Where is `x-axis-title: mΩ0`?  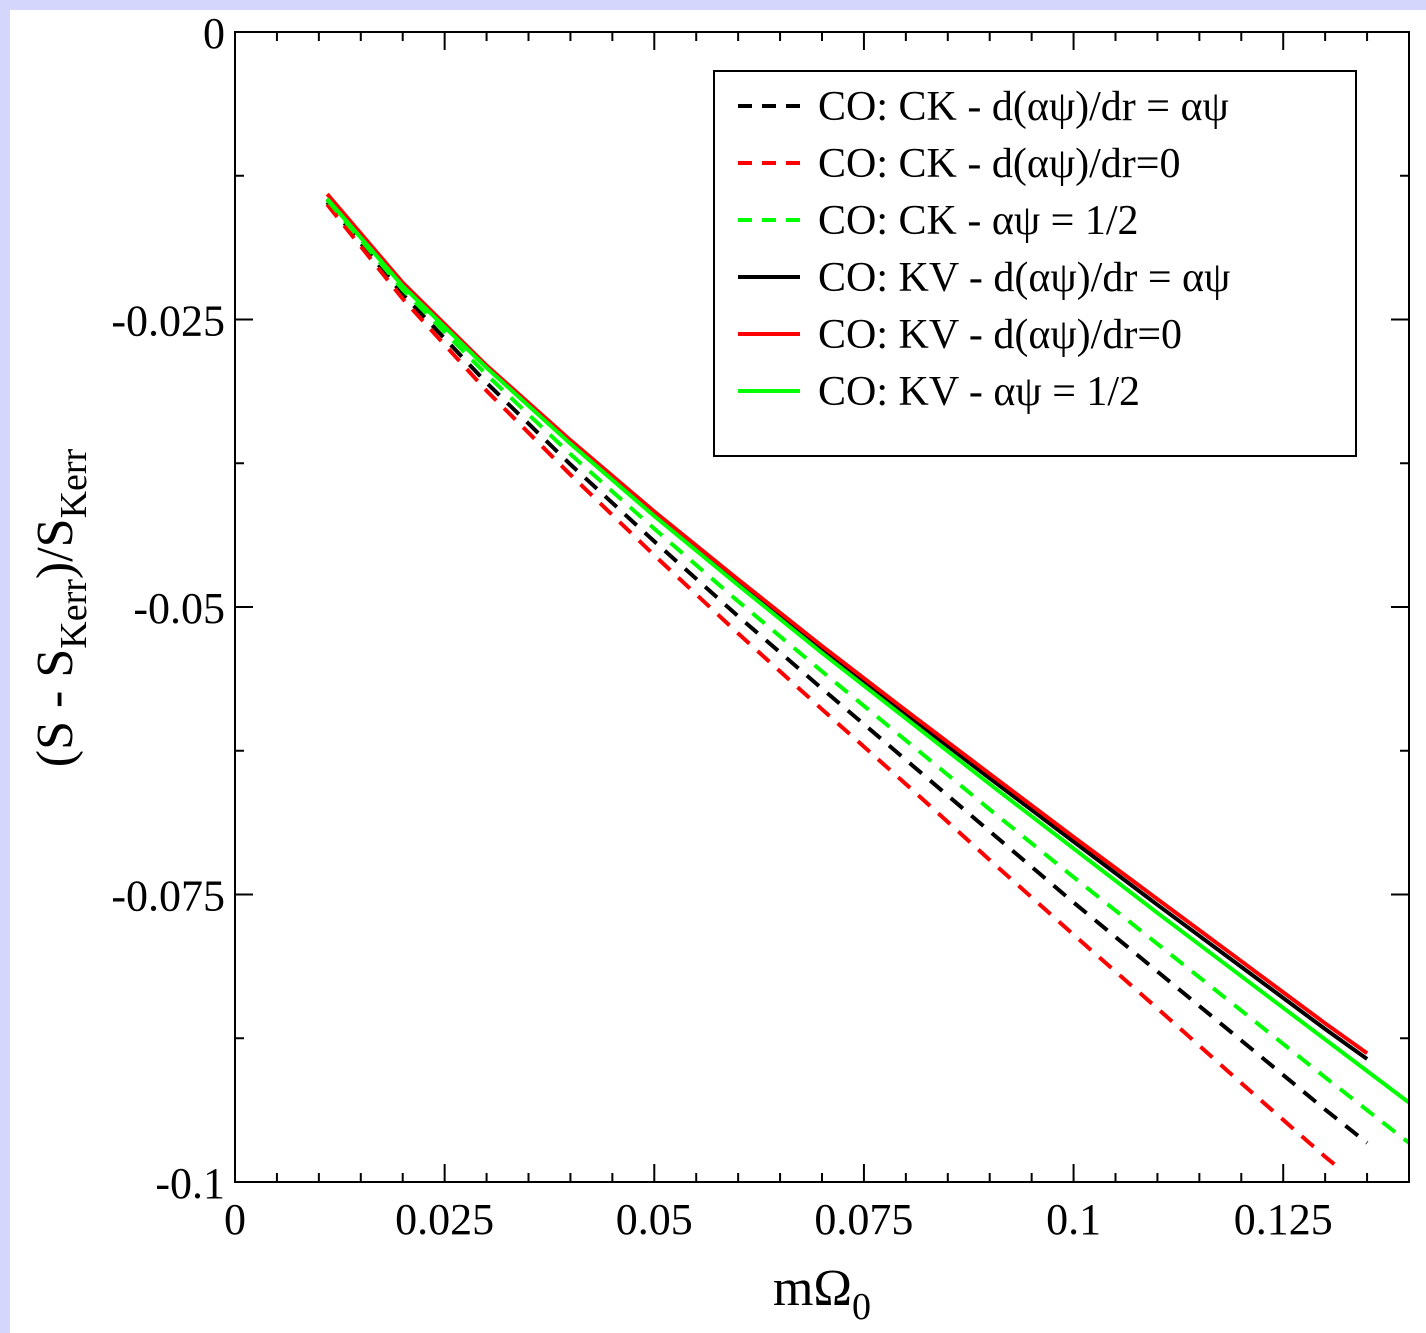 x-axis-title: mΩ0 is located at coordinates (822, 1294).